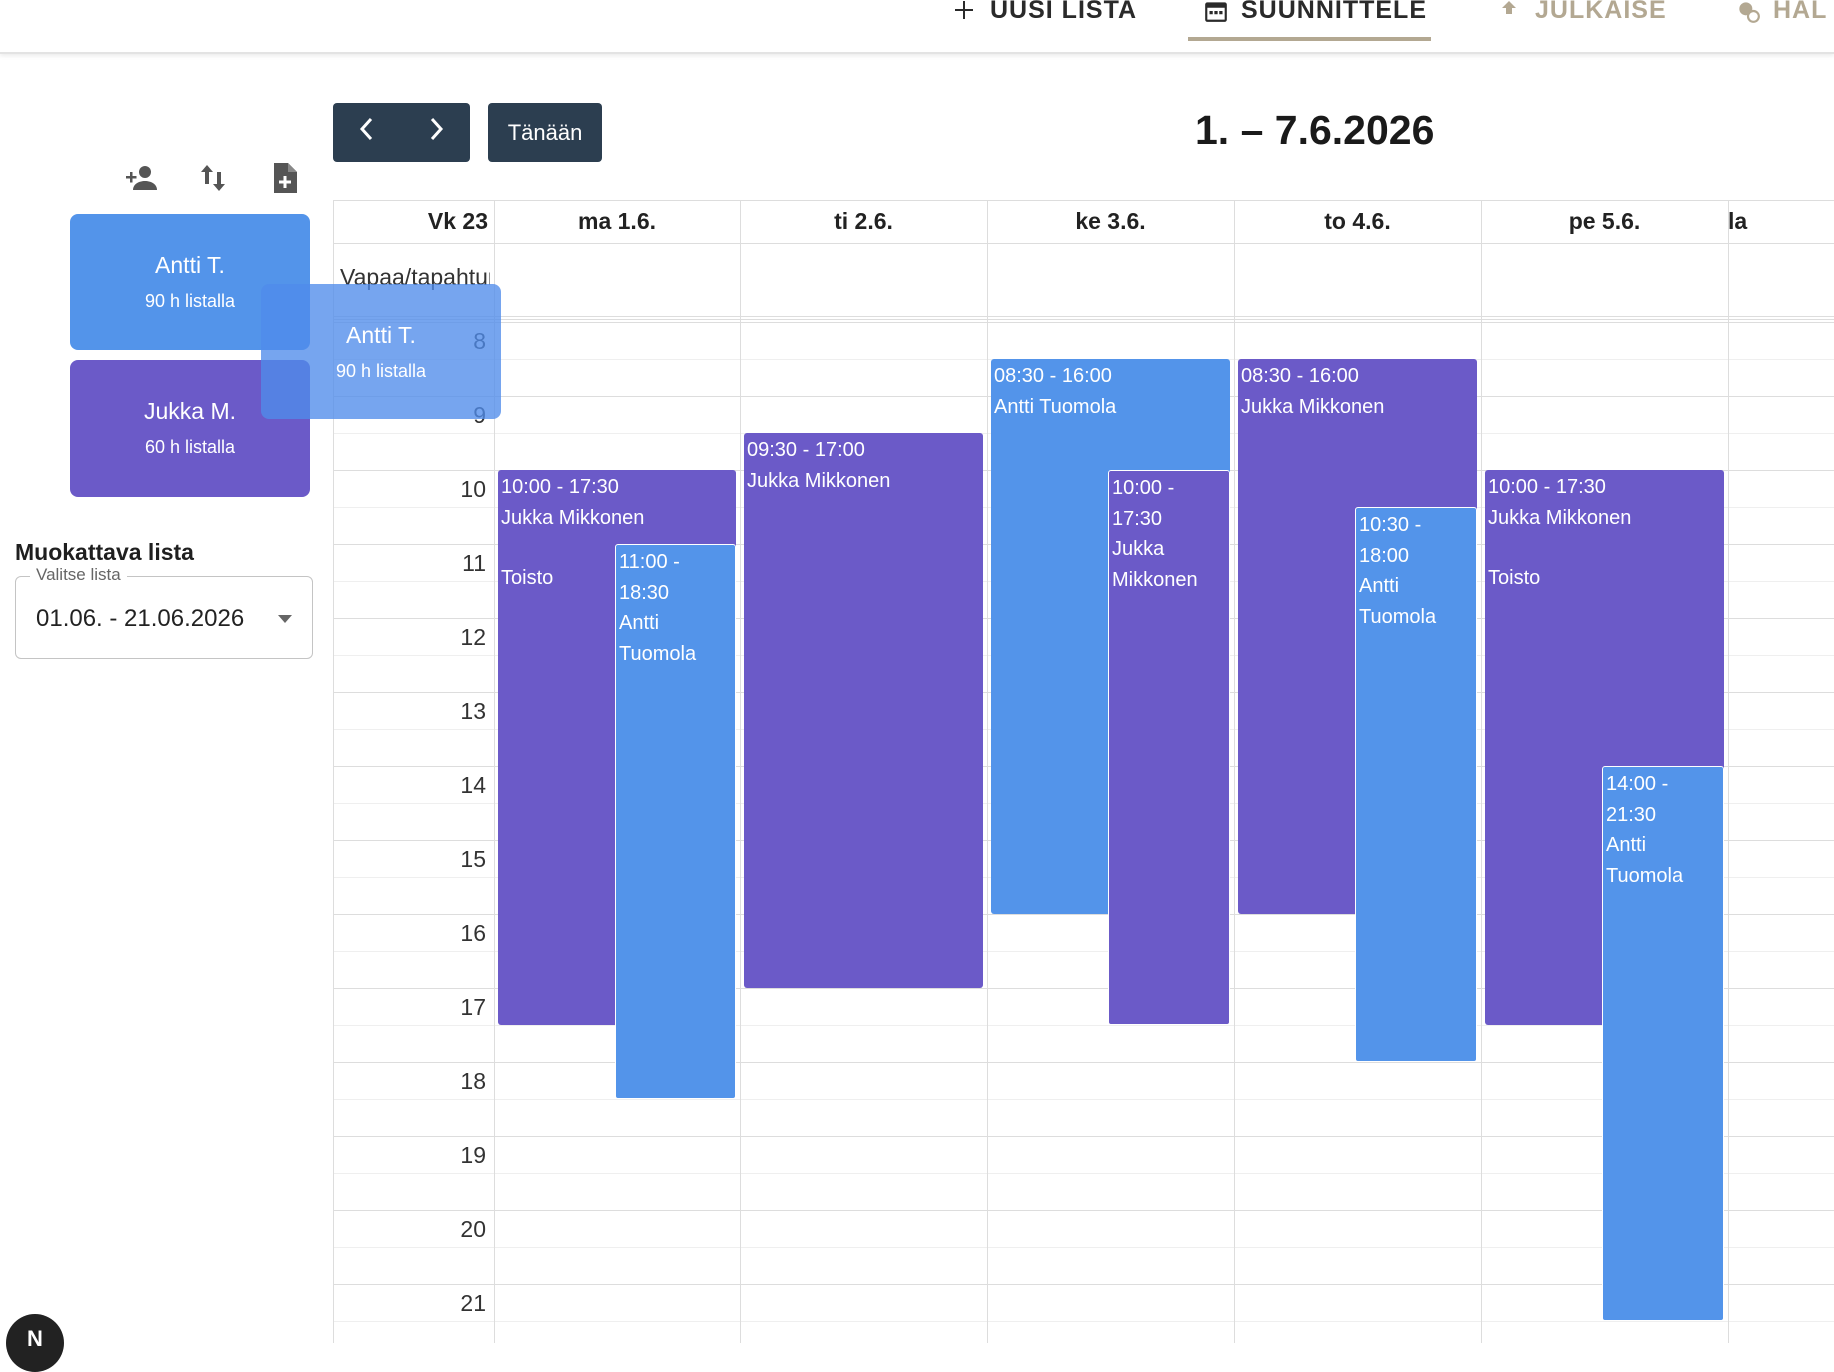 This screenshot has width=1834, height=1372. Describe the element at coordinates (190, 265) in the screenshot. I see `employee-name: Antti T.` at that location.